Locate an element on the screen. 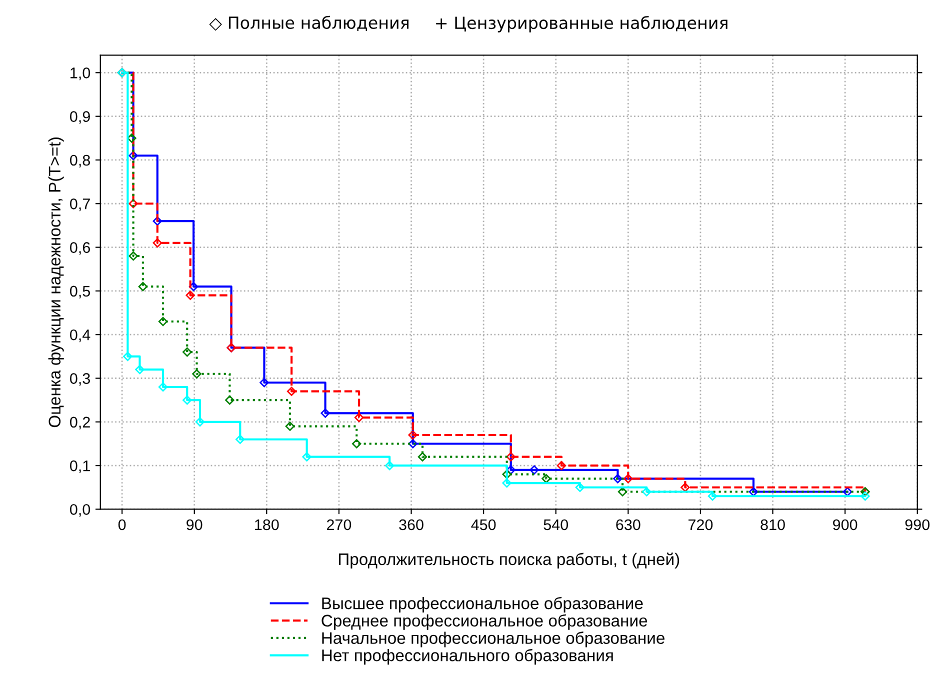 The height and width of the screenshot is (690, 938). legend-label: Начальное профессиональное образование is located at coordinates (493, 640).